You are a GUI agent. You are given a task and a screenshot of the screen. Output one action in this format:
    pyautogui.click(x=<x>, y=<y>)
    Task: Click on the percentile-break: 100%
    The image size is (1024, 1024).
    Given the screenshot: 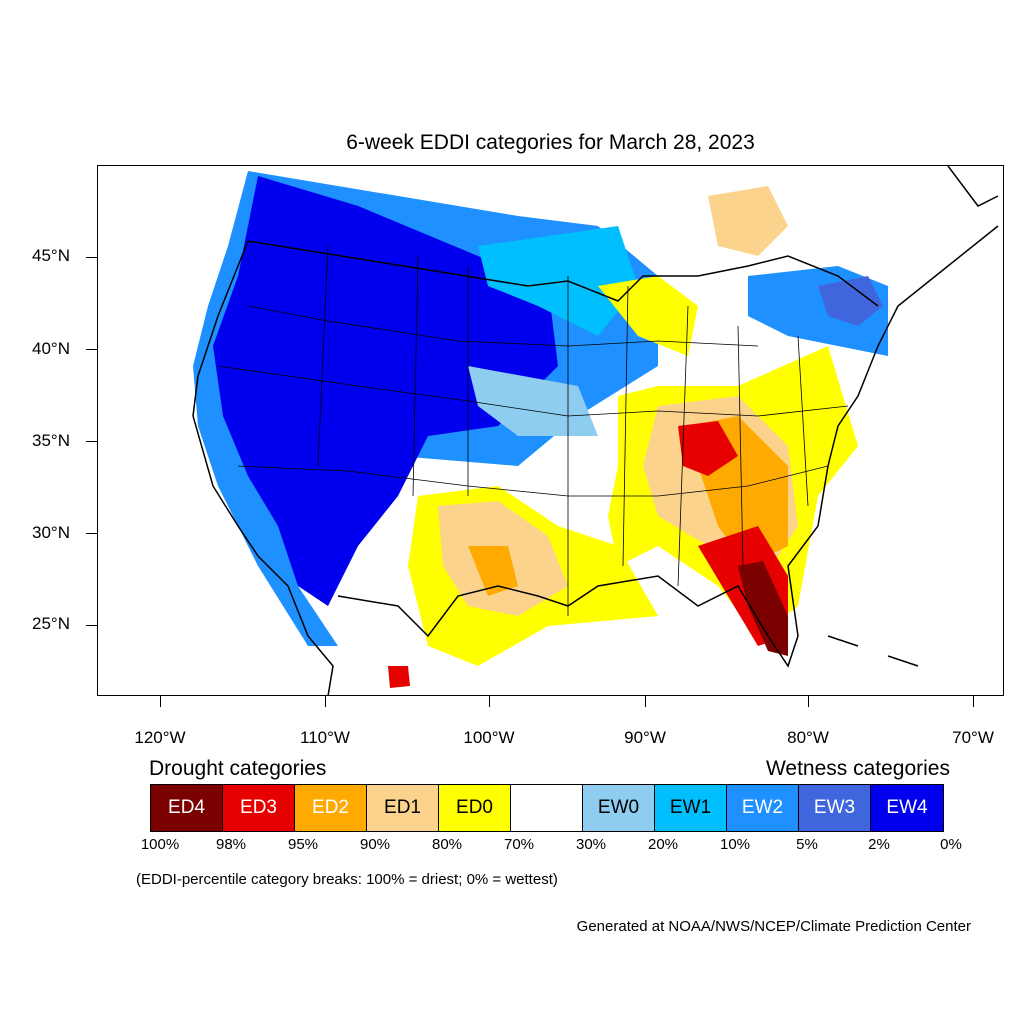 What is the action you would take?
    pyautogui.click(x=160, y=844)
    